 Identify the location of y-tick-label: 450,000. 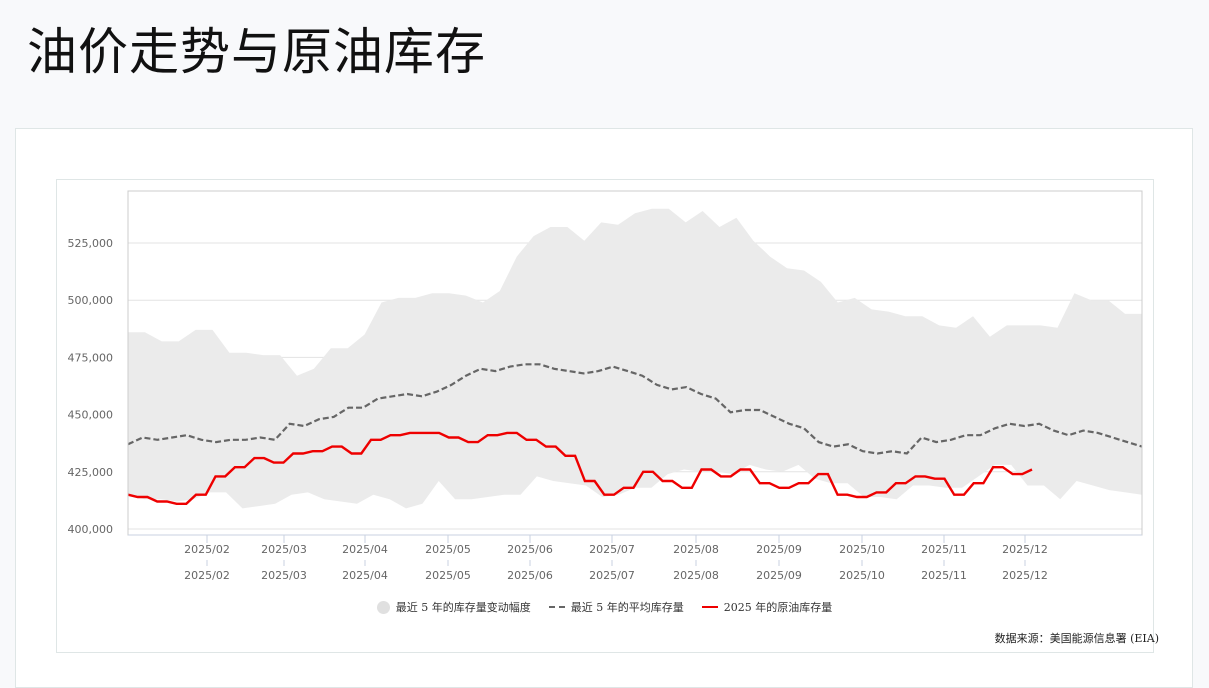
(91, 415).